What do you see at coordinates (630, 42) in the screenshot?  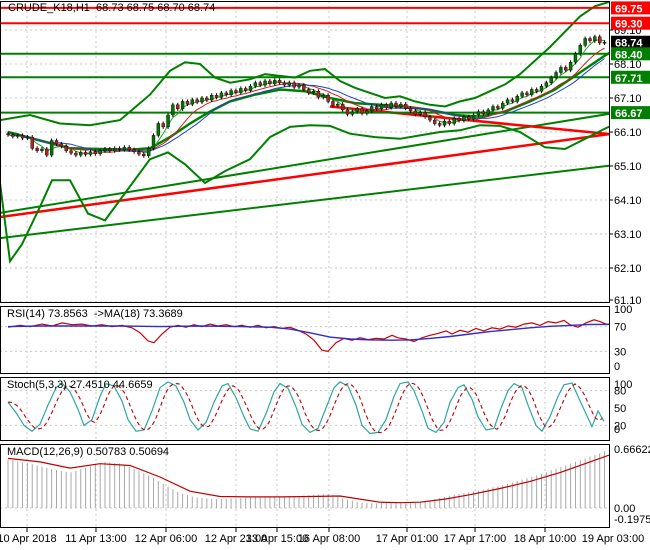 I see `price-tag-current-price` at bounding box center [630, 42].